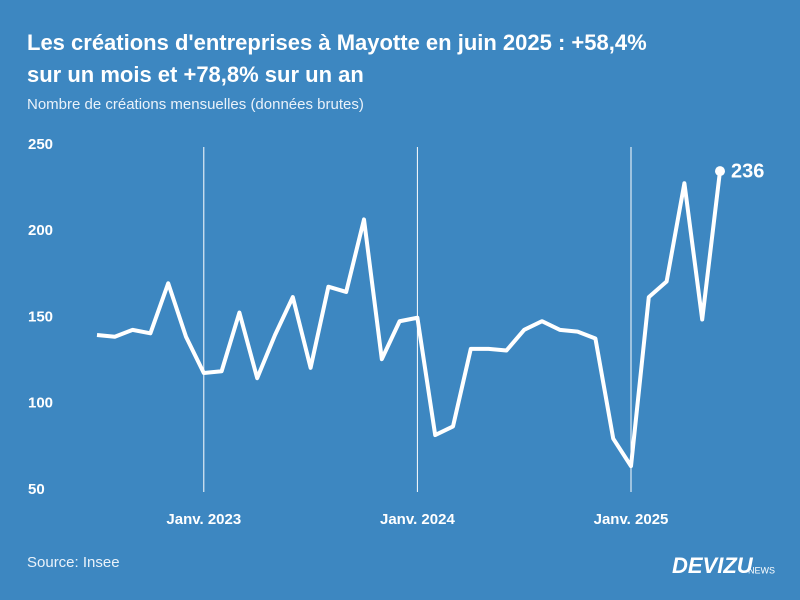 This screenshot has height=600, width=800. Describe the element at coordinates (713, 565) in the screenshot. I see `logo: DEVIZU` at that location.